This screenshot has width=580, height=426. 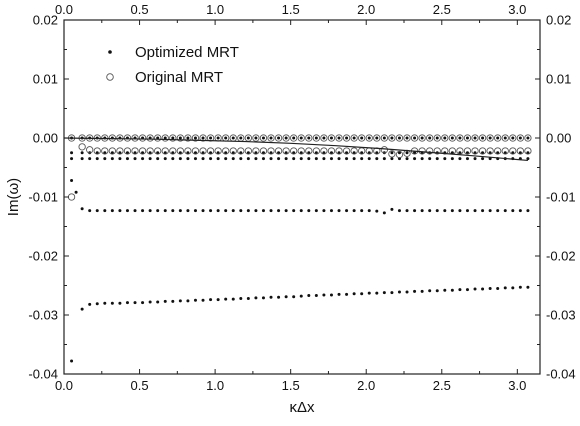 What do you see at coordinates (215, 385) in the screenshot?
I see `x-tick-label-bottom: 1.0` at bounding box center [215, 385].